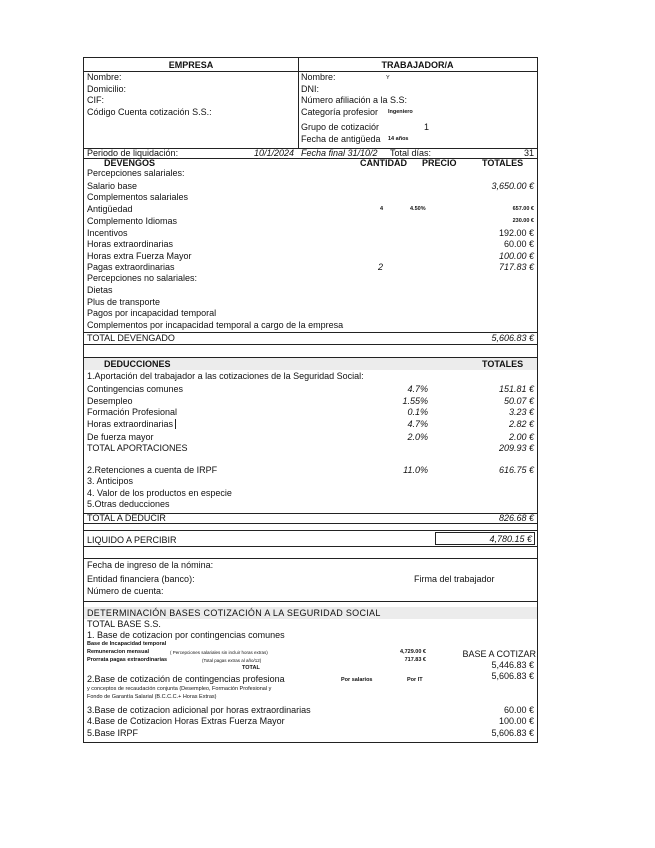  Describe the element at coordinates (149, 112) in the screenshot. I see `empresa-ccc: Código Cuenta cotización S.S.:` at that location.